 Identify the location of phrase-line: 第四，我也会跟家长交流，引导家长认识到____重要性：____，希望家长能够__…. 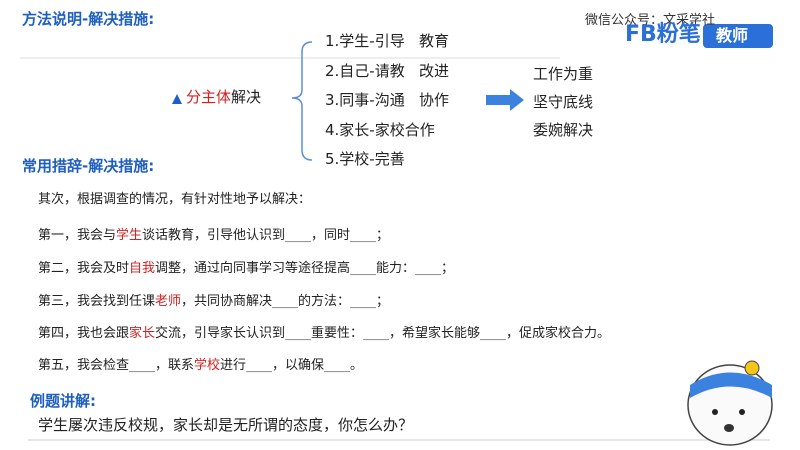
(324, 333).